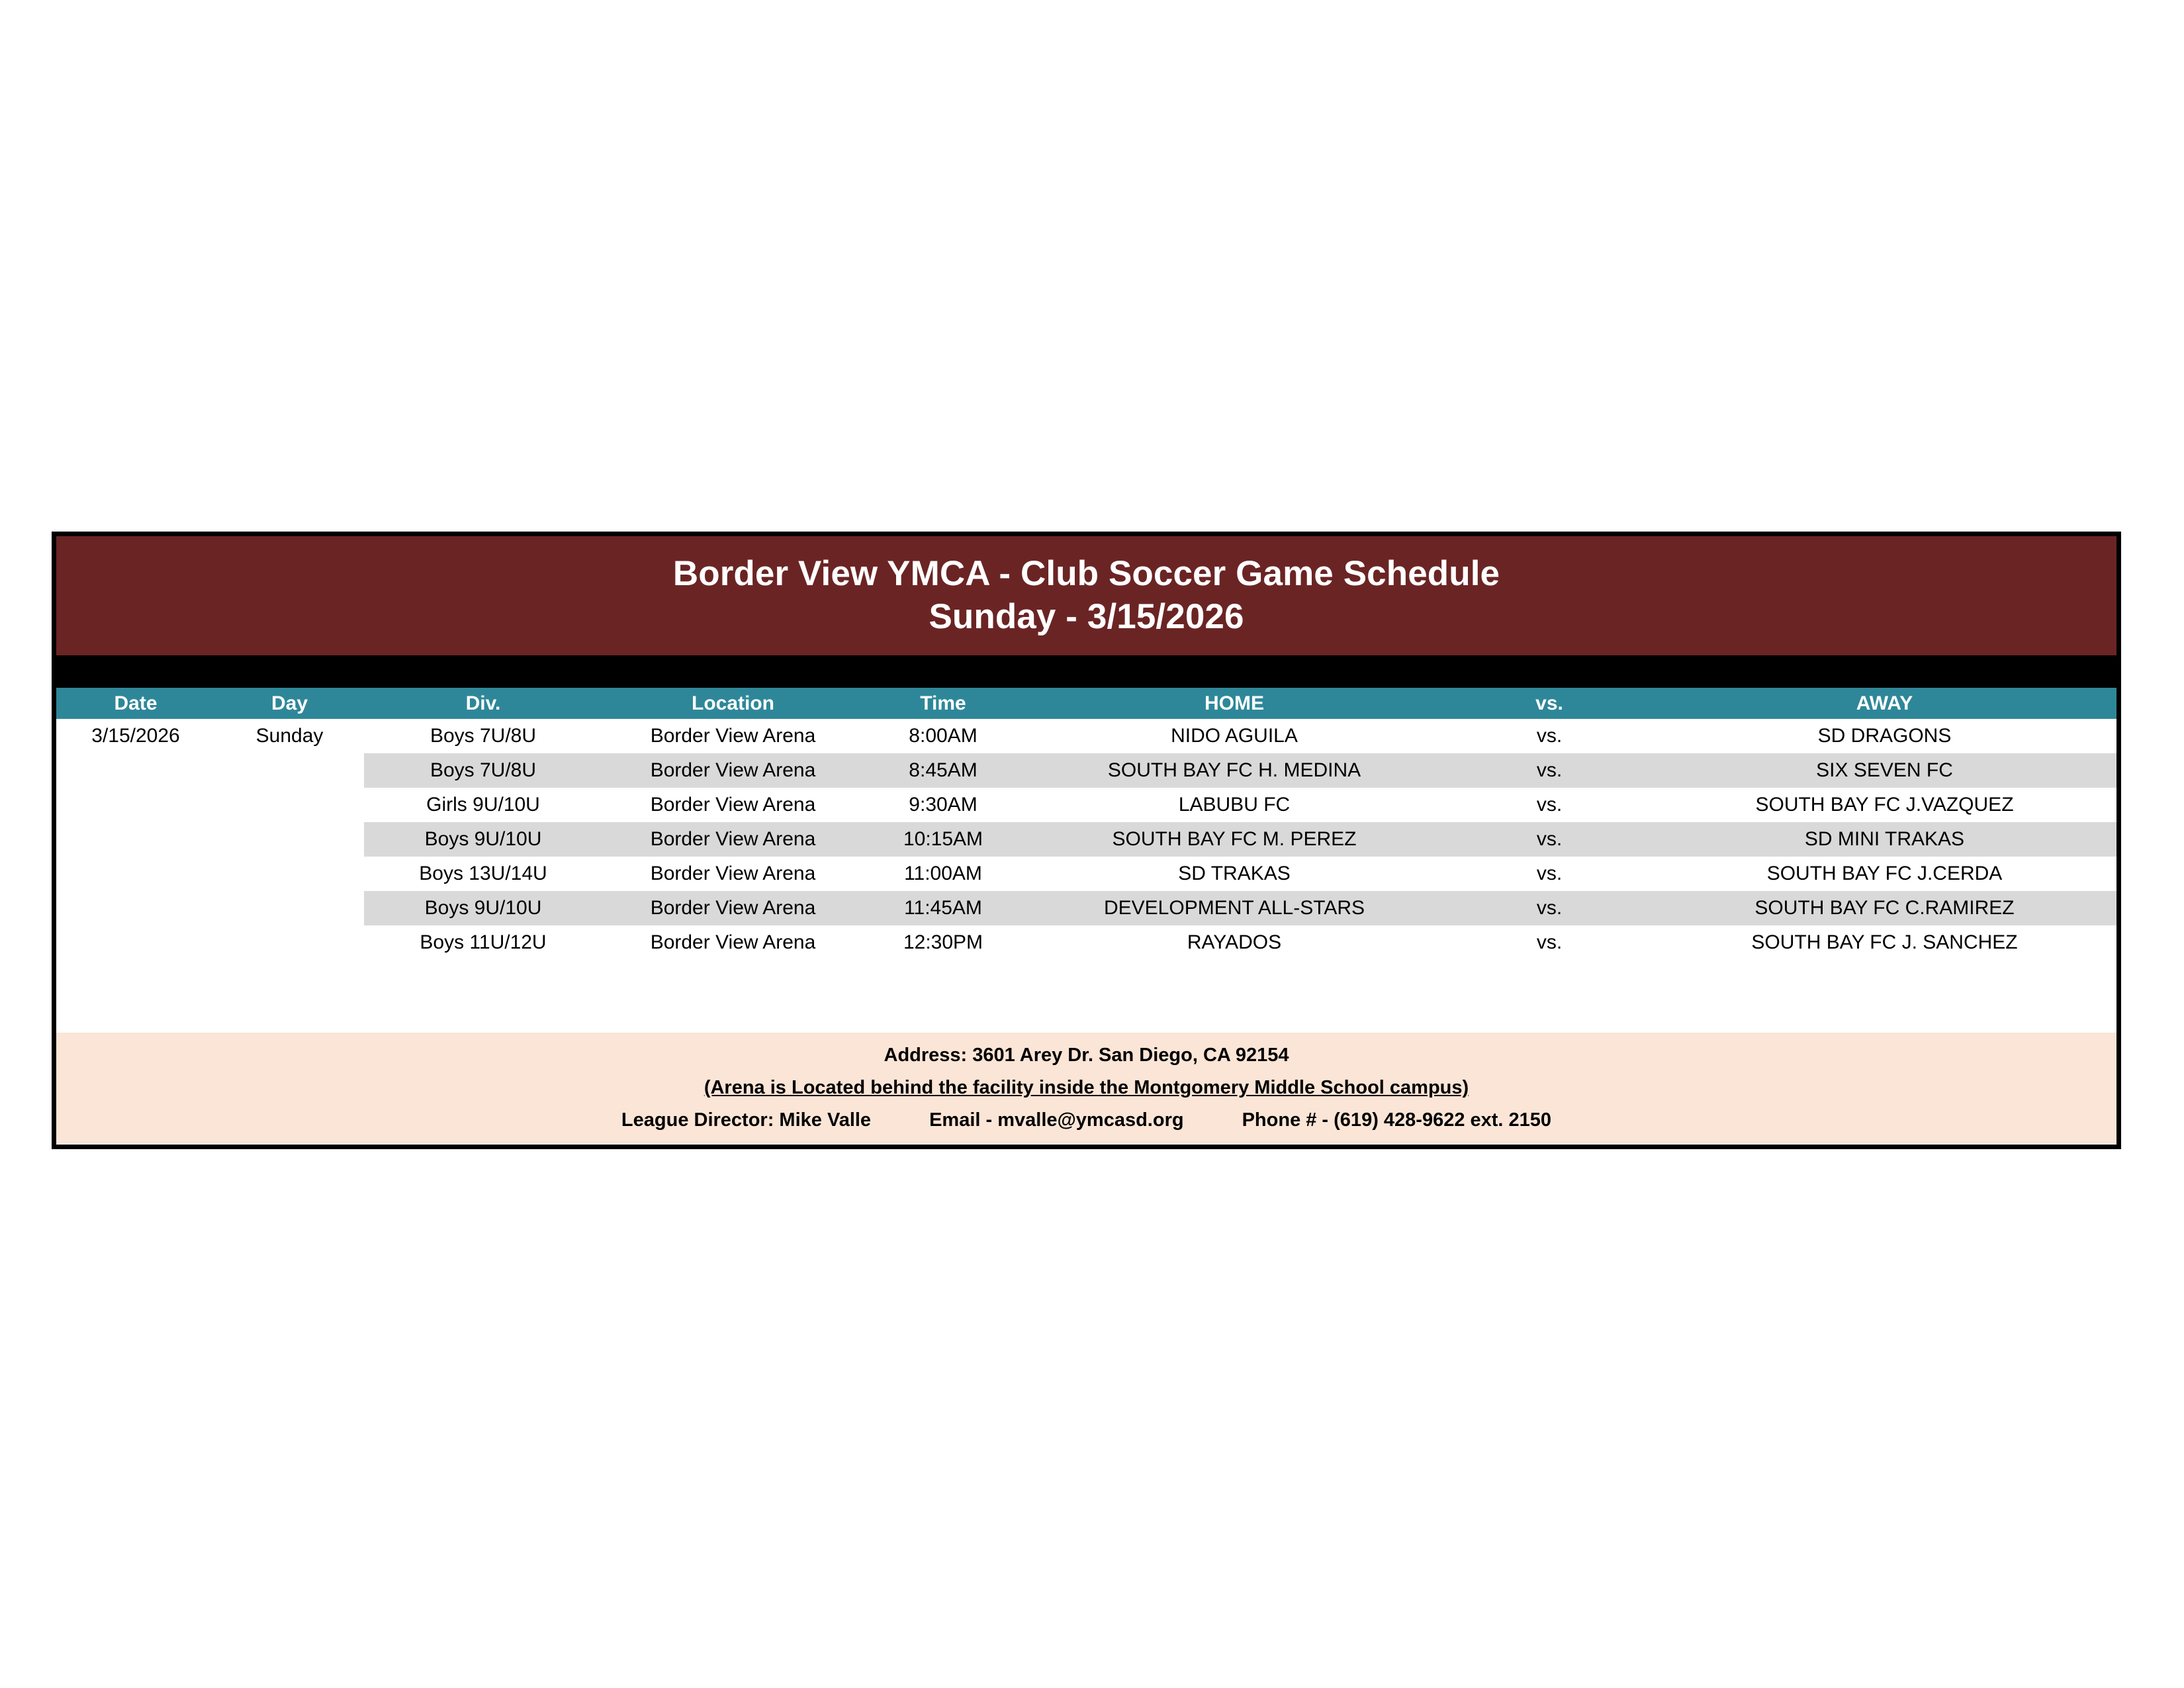  I want to click on cell-away: SOUTH BAY FC J.VAZQUEZ, so click(1885, 805).